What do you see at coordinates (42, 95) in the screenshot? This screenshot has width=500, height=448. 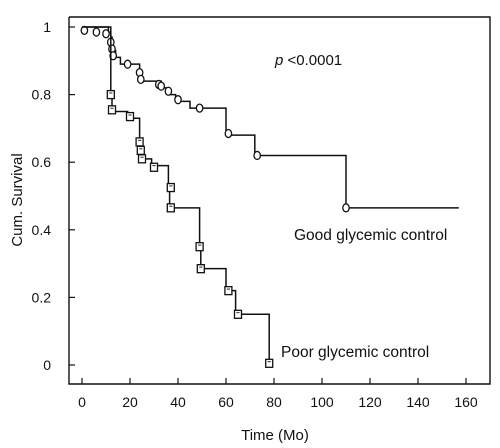 I see `y-tick-label: 0.8` at bounding box center [42, 95].